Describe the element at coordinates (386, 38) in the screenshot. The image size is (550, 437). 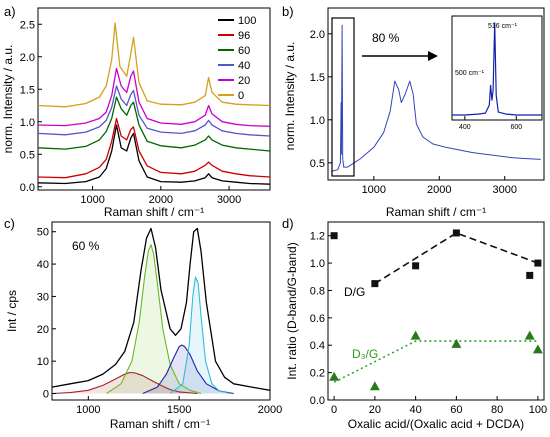
I see `panel-b-annotation: 80 %` at that location.